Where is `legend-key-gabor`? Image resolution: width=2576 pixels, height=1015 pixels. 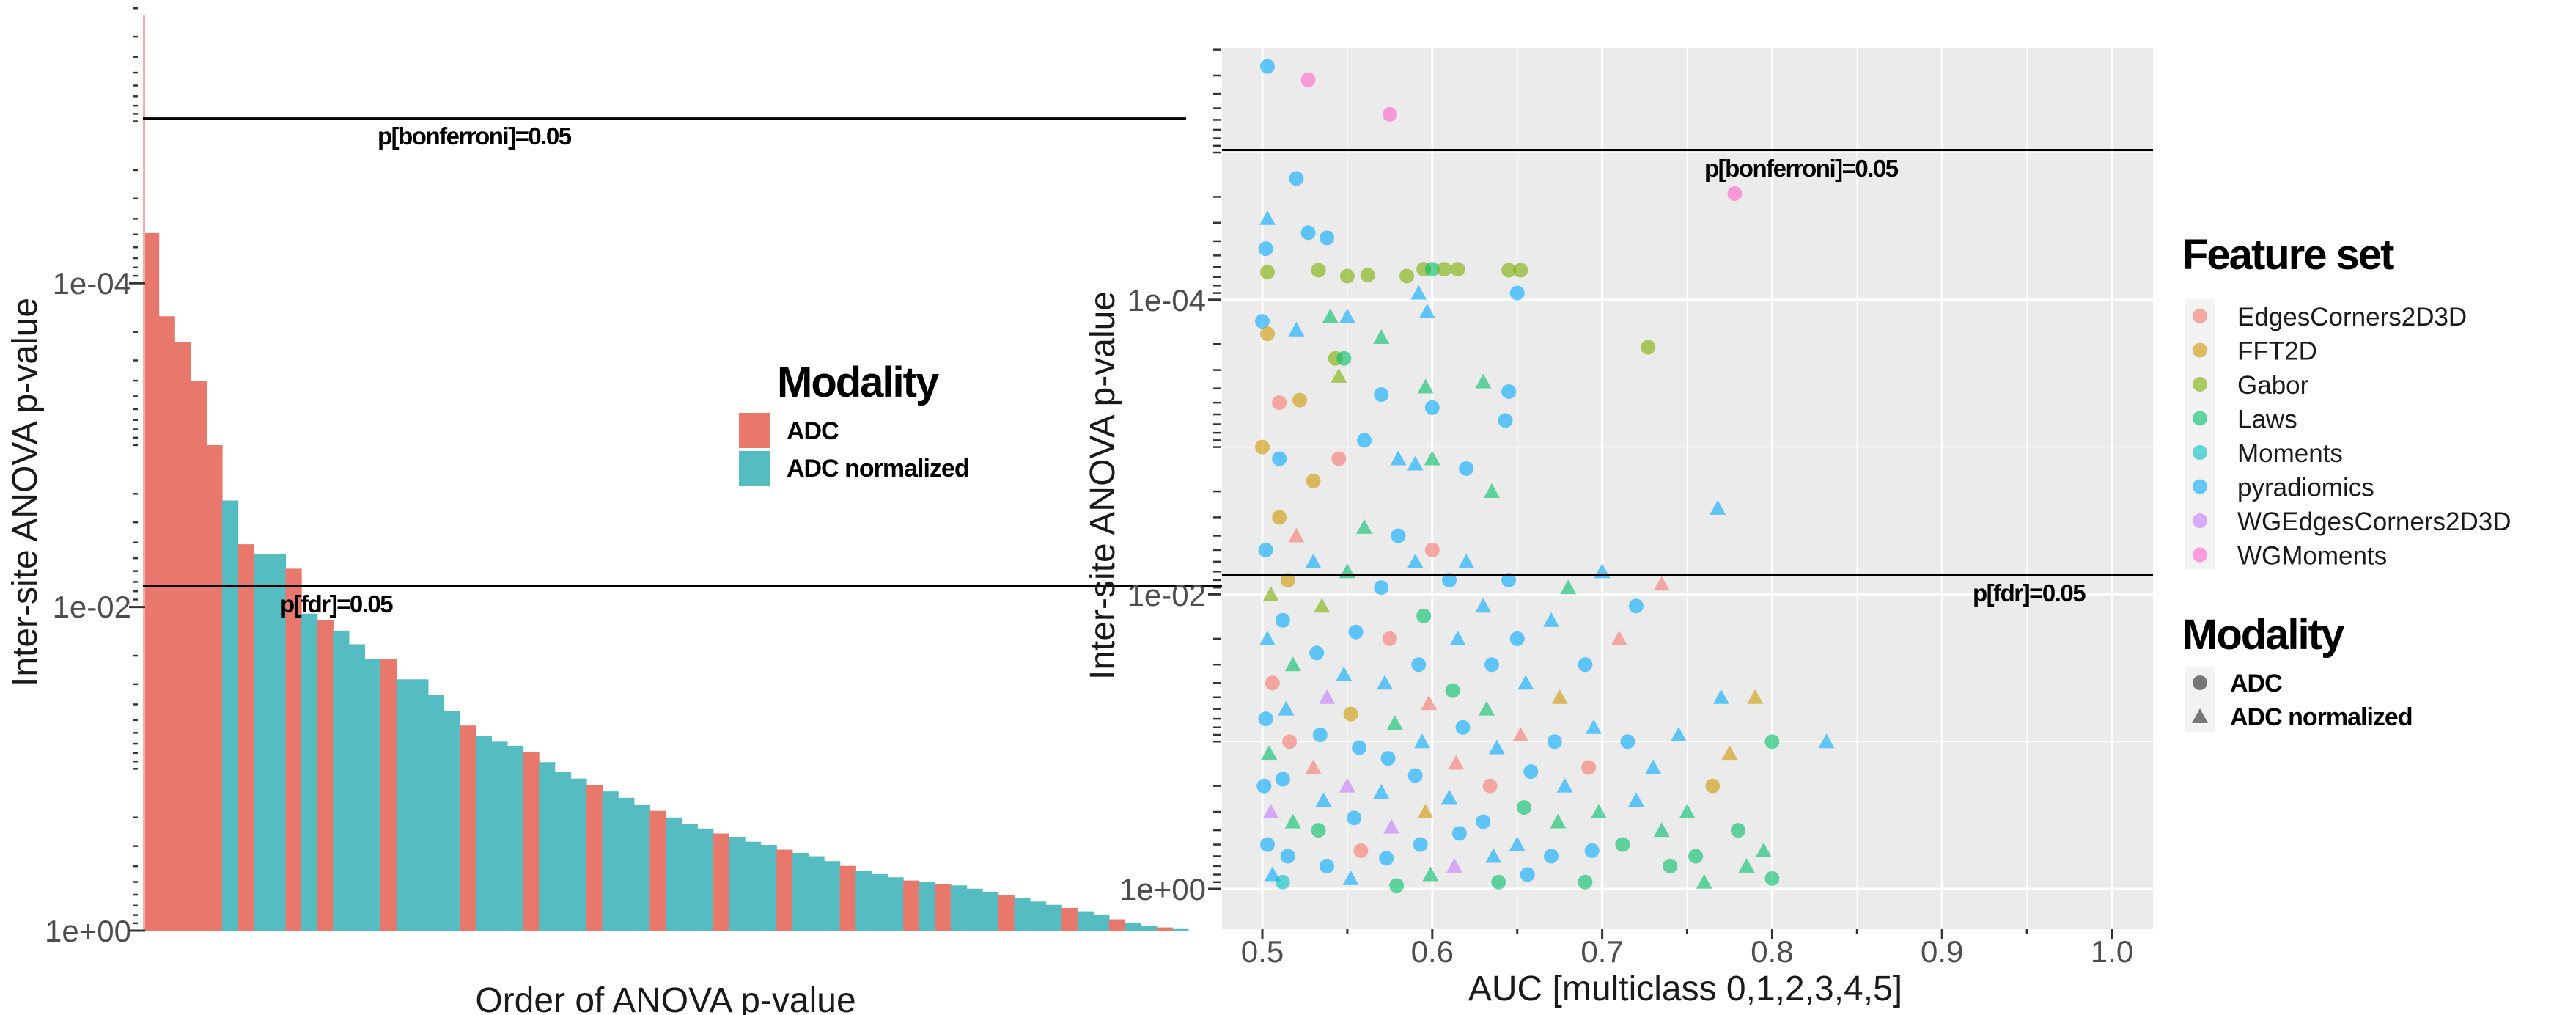
legend-key-gabor is located at coordinates (2200, 384).